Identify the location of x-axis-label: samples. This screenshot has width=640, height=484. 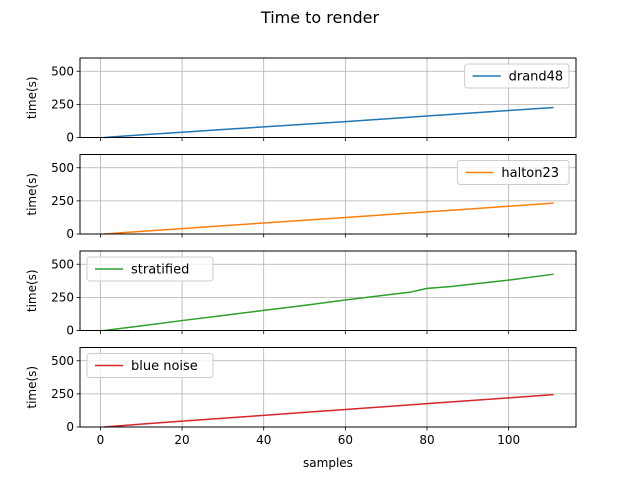
(328, 463).